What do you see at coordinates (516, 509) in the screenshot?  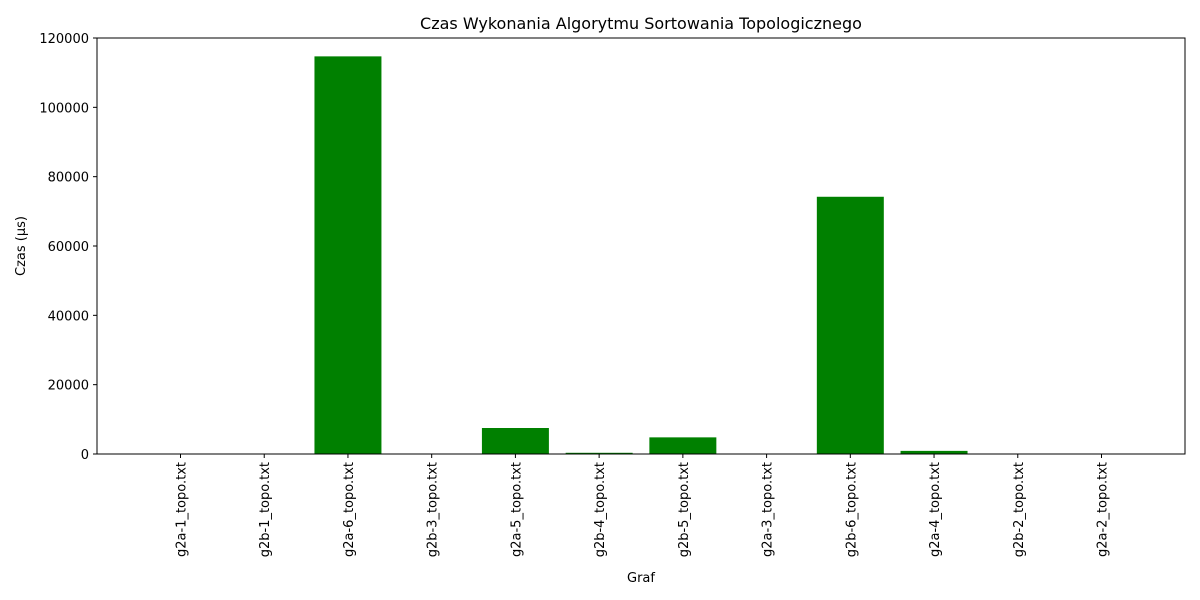 I see `x-tick-label-4: g2a-5_topo.txt` at bounding box center [516, 509].